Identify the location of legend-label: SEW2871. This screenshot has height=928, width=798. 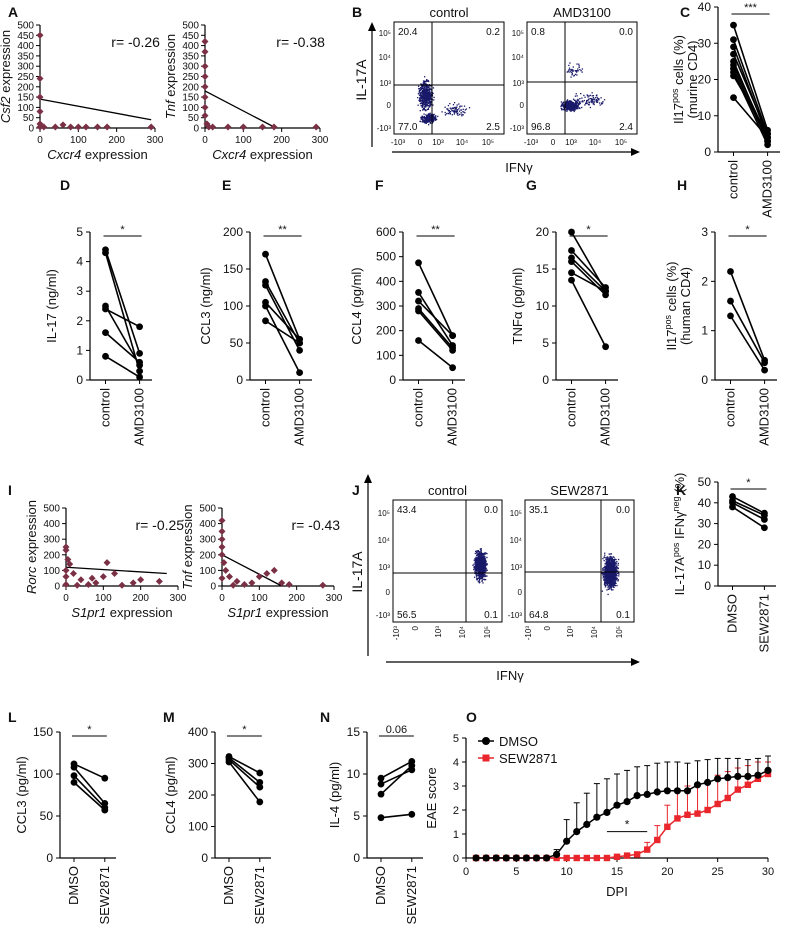
(528, 758).